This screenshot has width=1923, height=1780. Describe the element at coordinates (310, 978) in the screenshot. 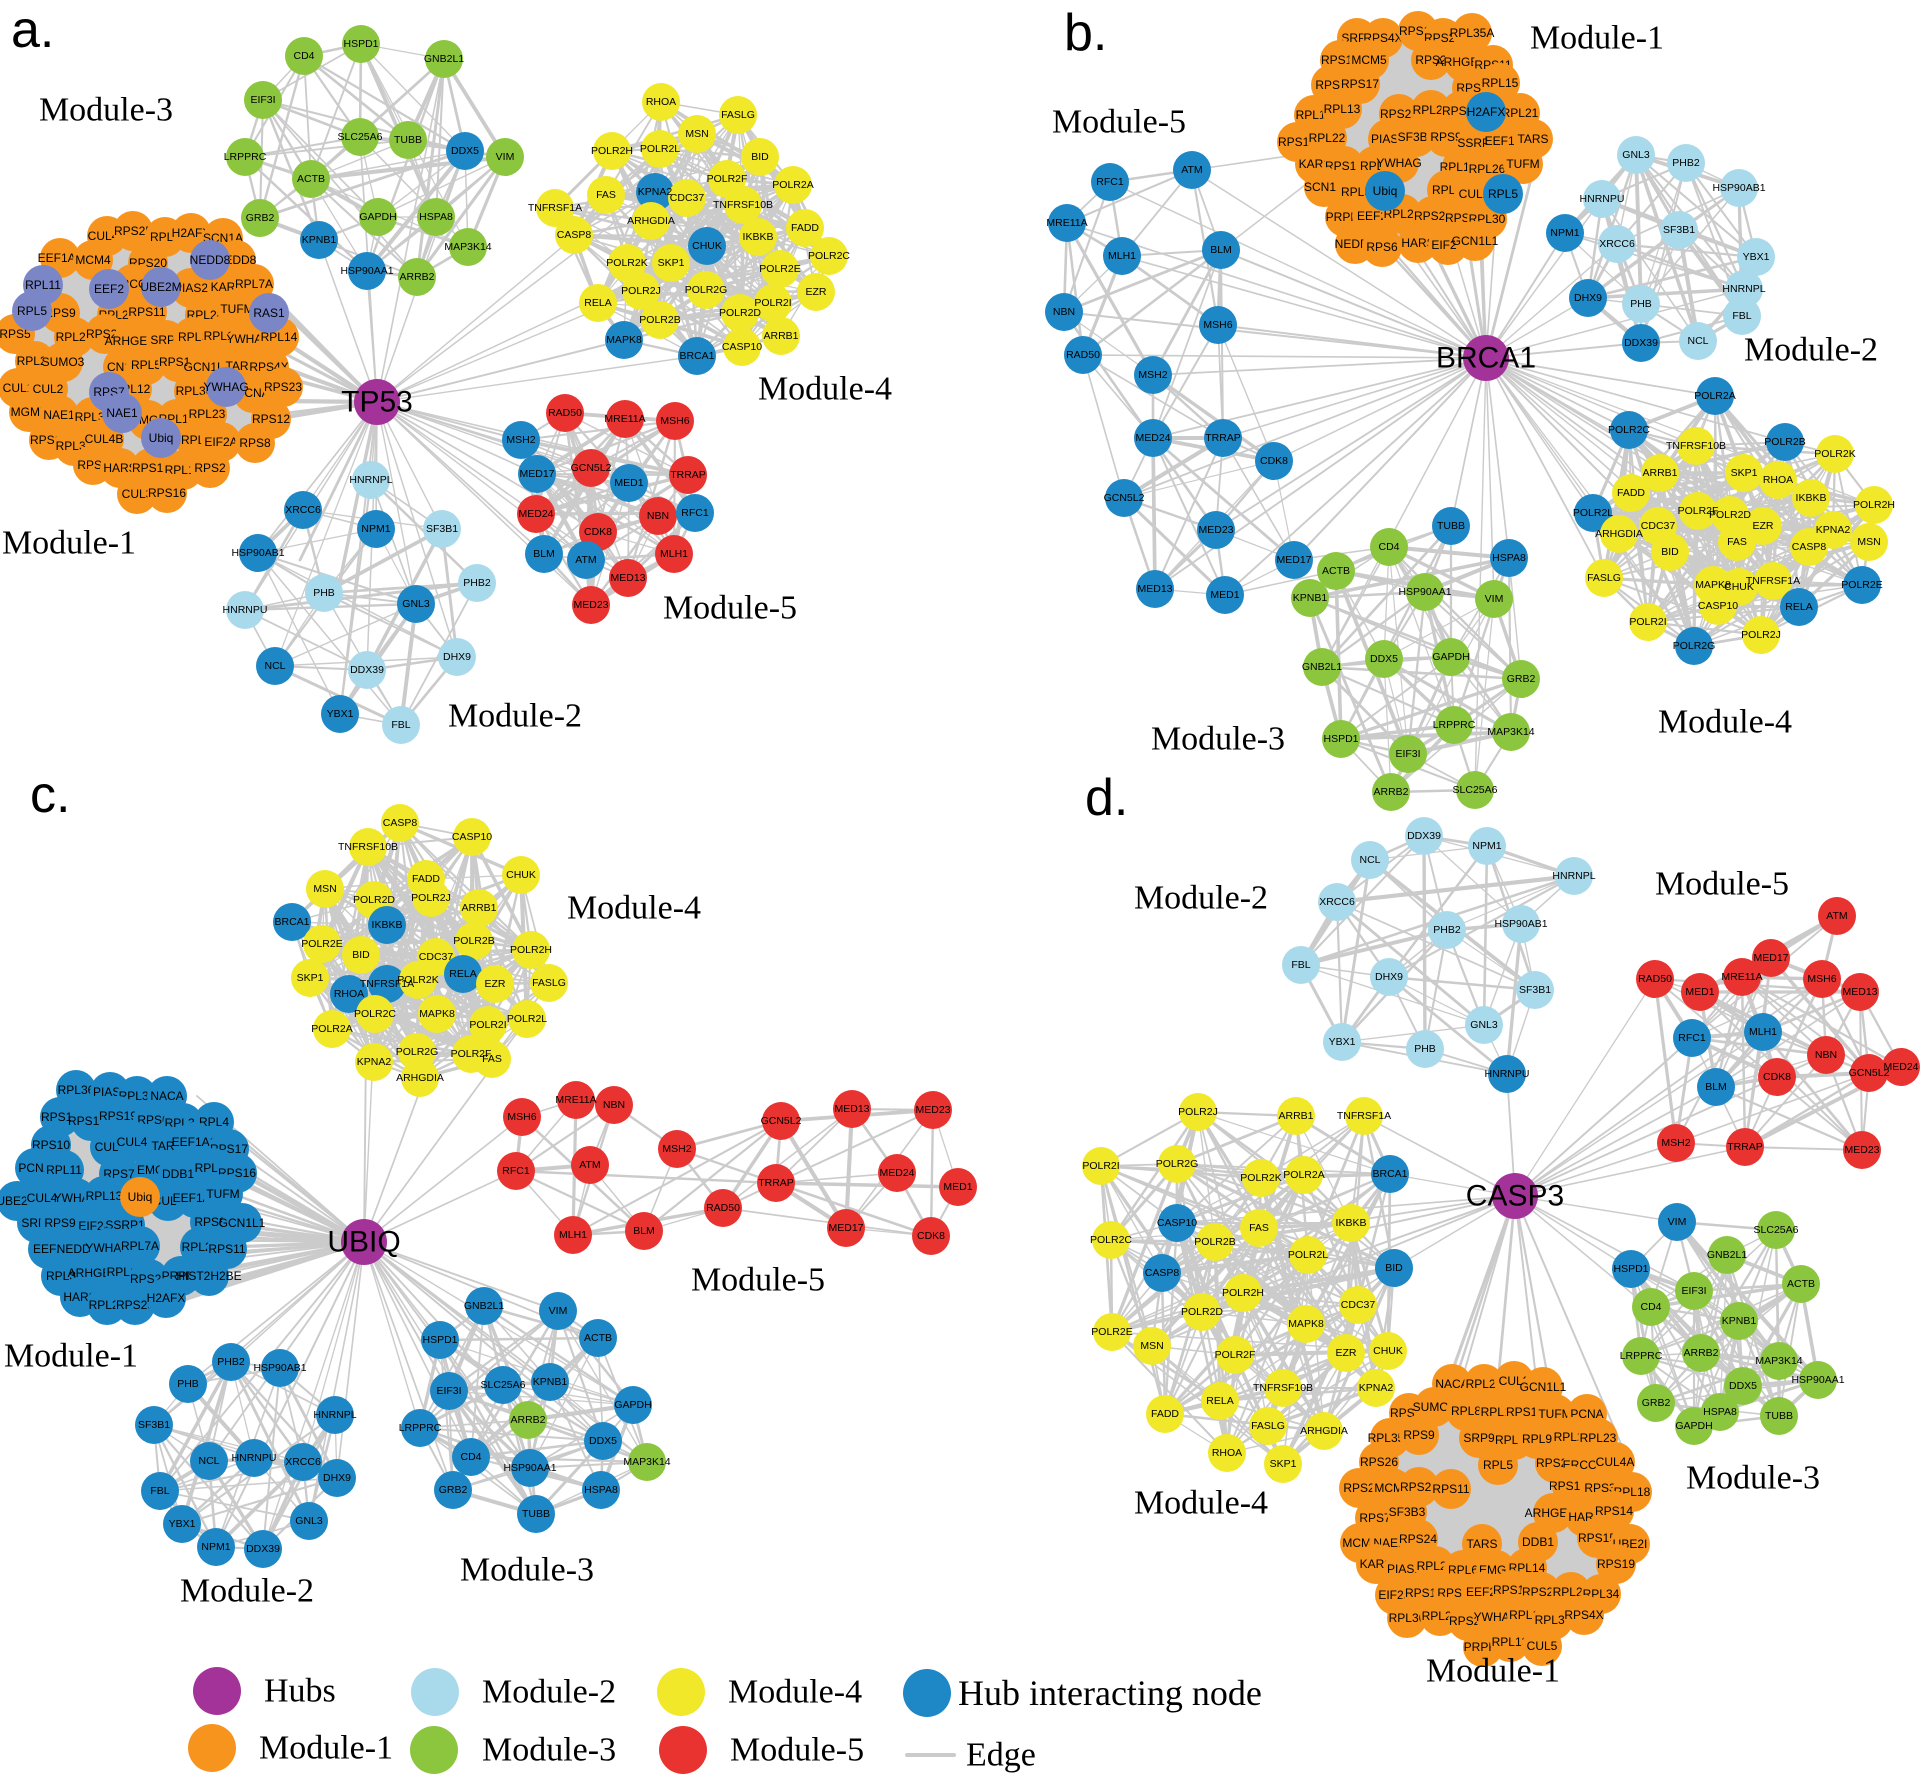

I see `svg-text: SKP1` at that location.